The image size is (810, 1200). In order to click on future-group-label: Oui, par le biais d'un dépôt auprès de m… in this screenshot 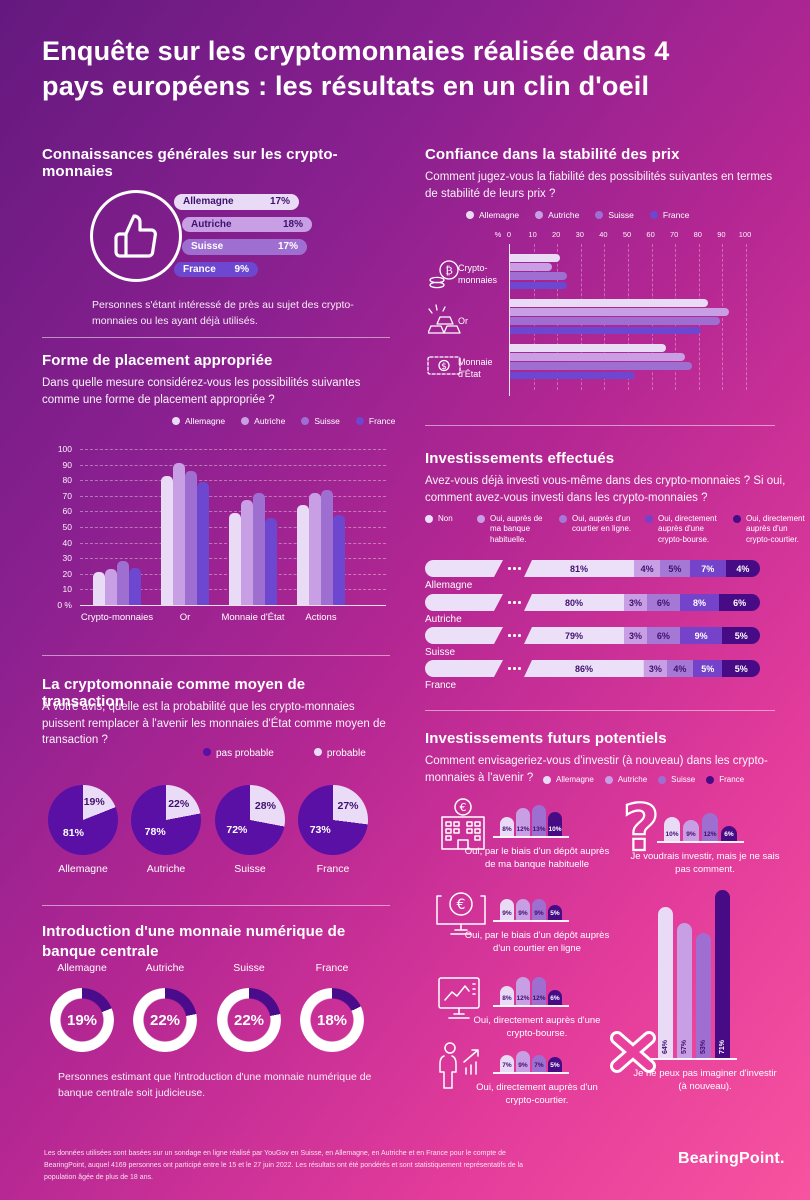, I will do `click(537, 858)`.